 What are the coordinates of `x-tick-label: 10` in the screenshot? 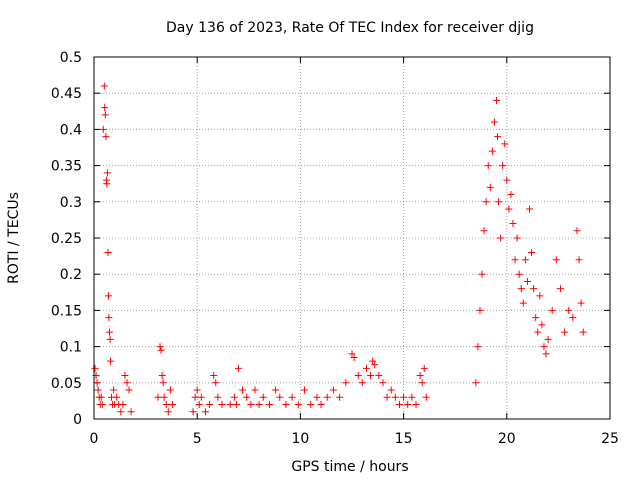 It's located at (300, 439).